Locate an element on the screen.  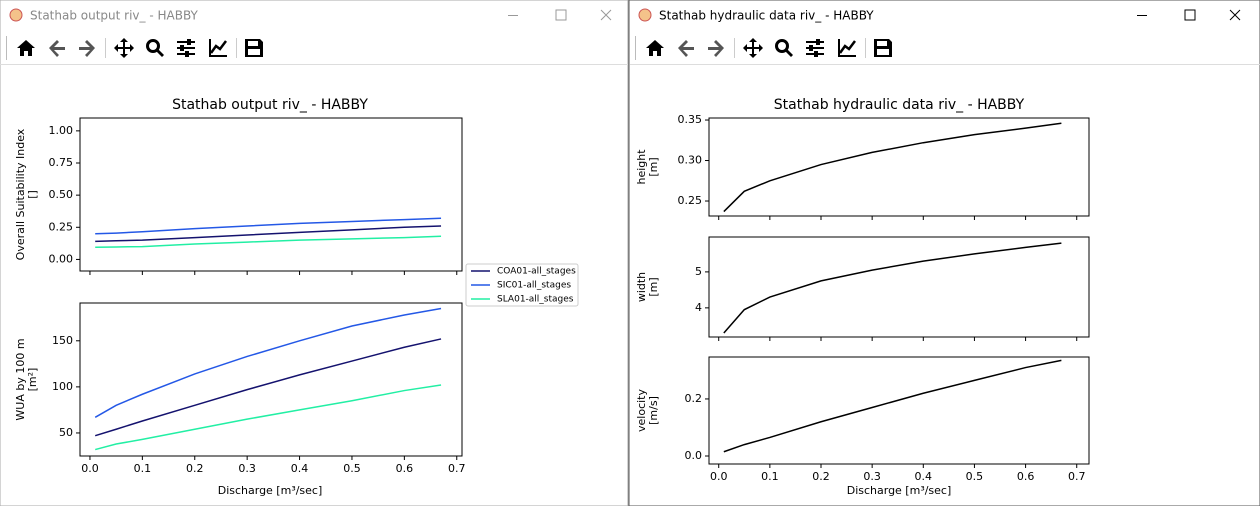
legend-label: COA01-all_stages is located at coordinates (536, 272).